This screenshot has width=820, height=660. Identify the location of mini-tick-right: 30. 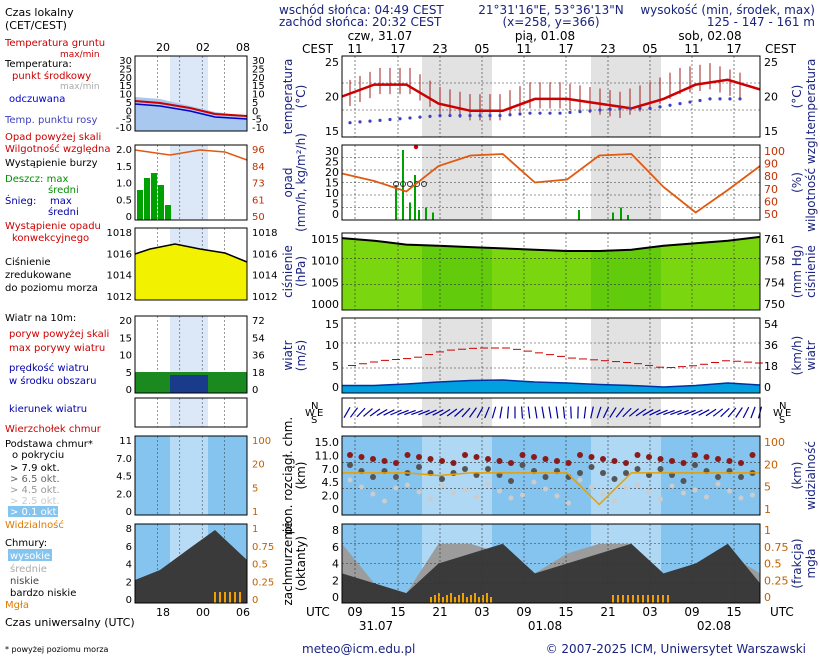
(258, 61).